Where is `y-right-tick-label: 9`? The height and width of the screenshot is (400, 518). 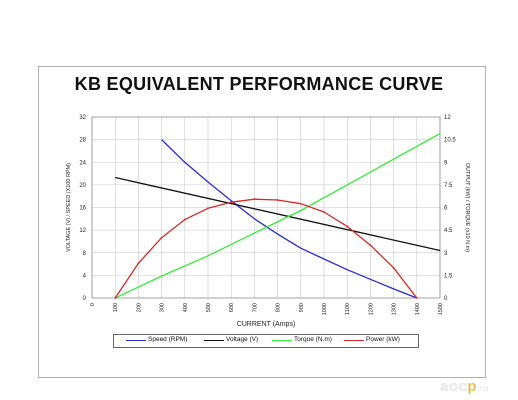
y-right-tick-label: 9 is located at coordinates (446, 163).